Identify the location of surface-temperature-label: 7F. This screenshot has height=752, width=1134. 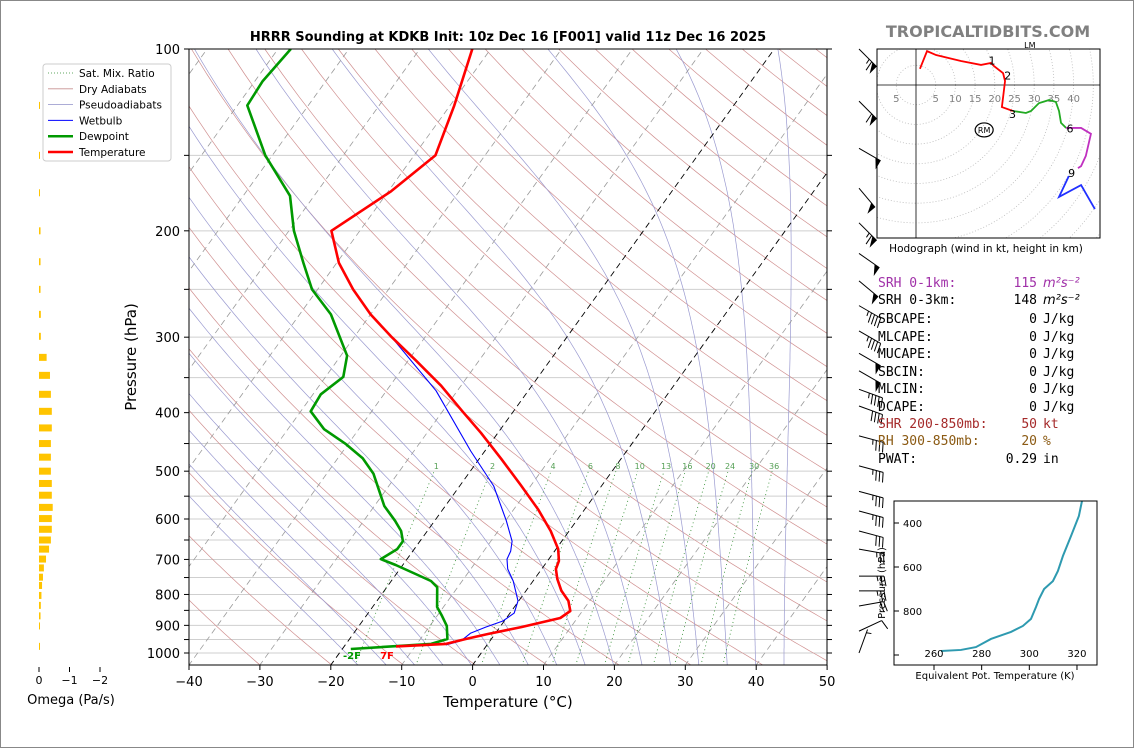
(387, 656).